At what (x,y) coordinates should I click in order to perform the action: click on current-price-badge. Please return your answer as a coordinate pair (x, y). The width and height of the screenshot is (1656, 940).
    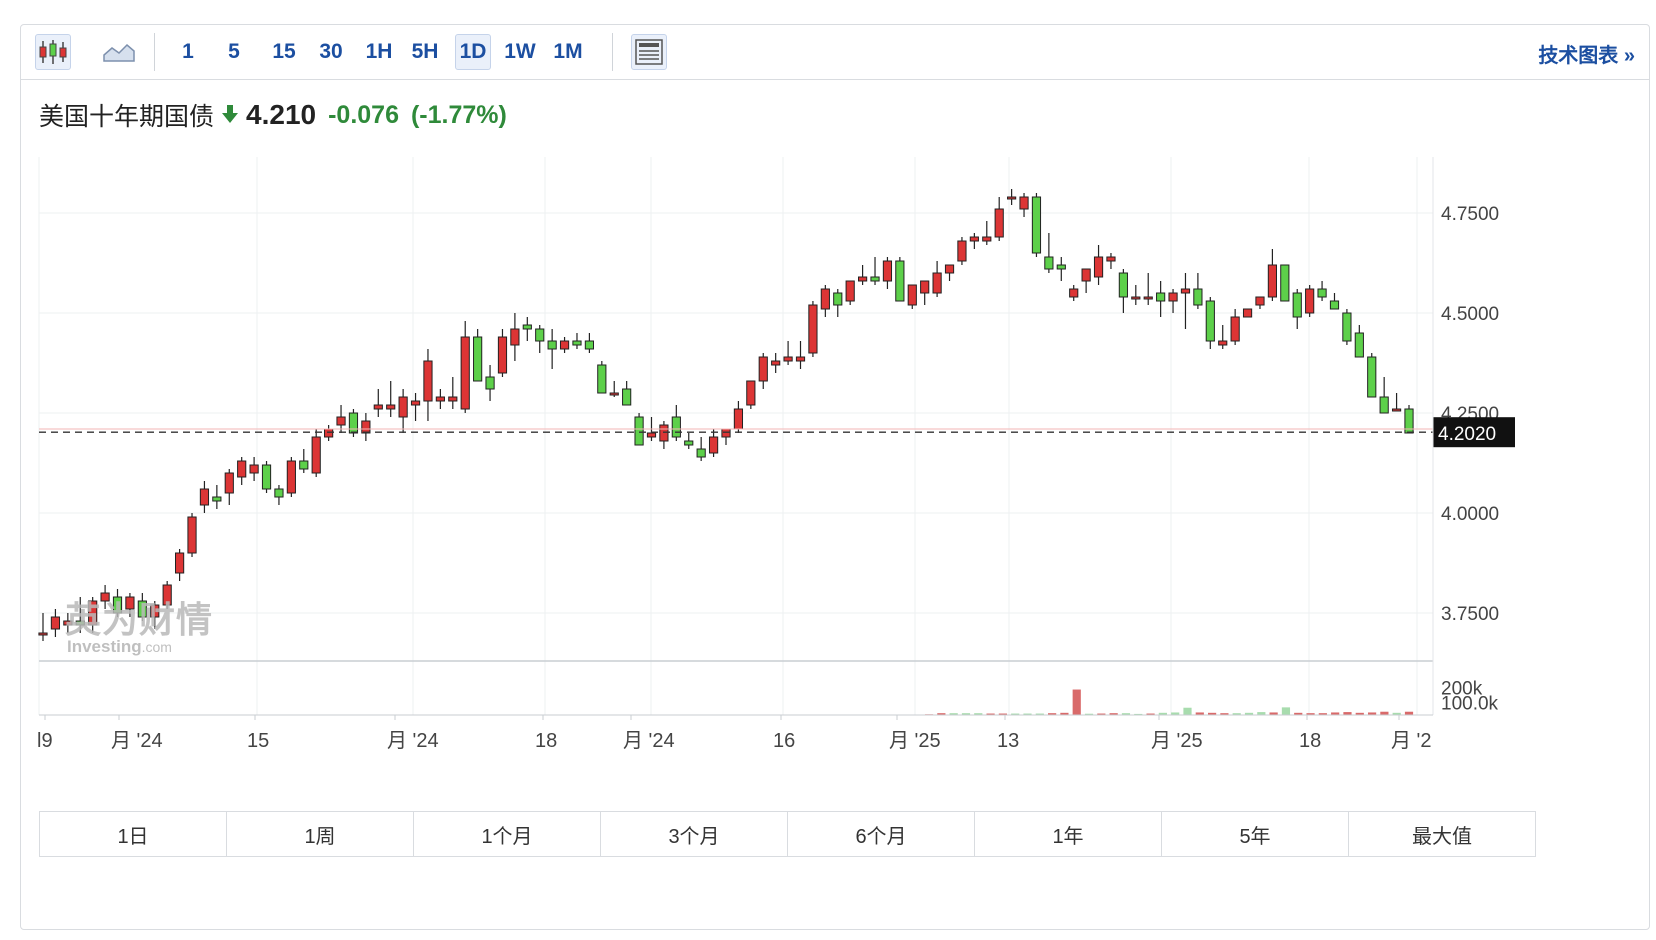
    Looking at the image, I should click on (1474, 432).